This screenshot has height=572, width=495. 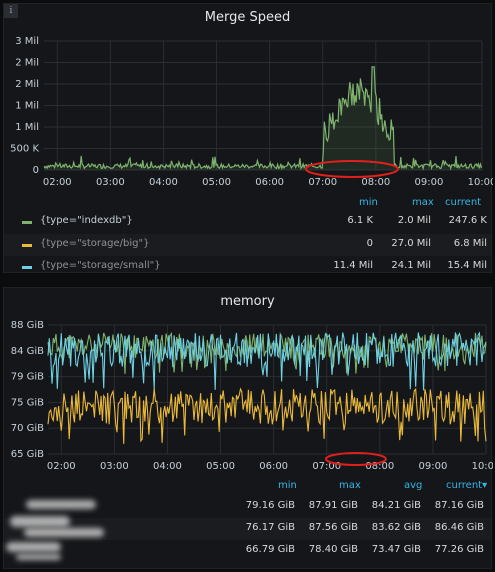 I want to click on legend-row-storage-big: {type="storage/big"} 0 27.0 Mil 6.8 Mil, so click(x=247, y=245).